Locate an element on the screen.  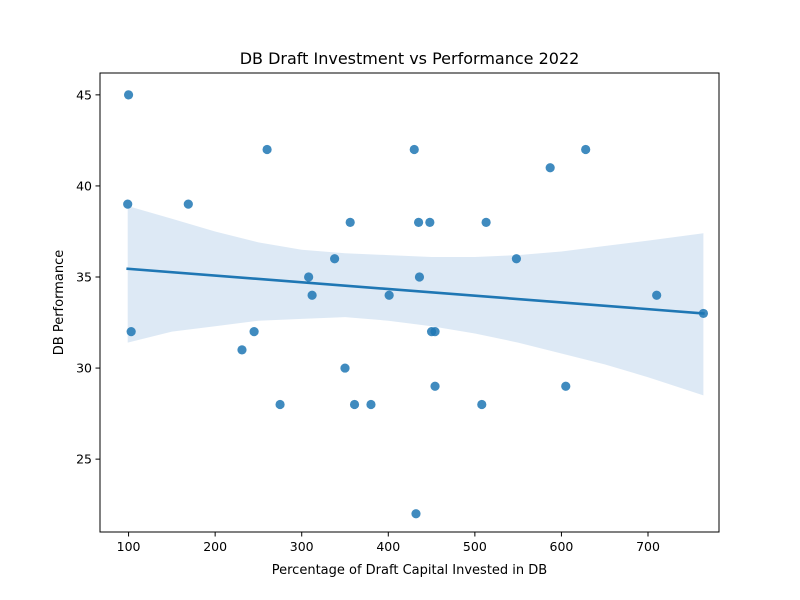
x-tick-label: 300 is located at coordinates (302, 546).